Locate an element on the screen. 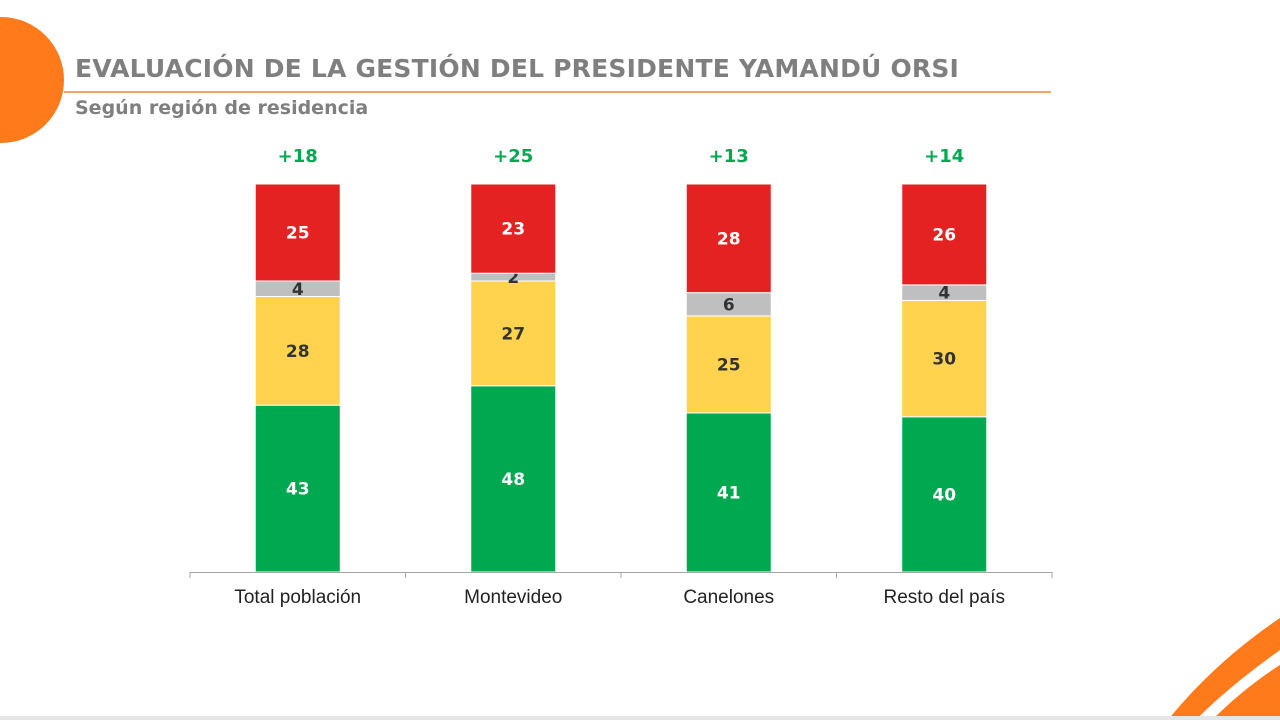 This screenshot has height=720, width=1280. data-label: 27 is located at coordinates (513, 334).